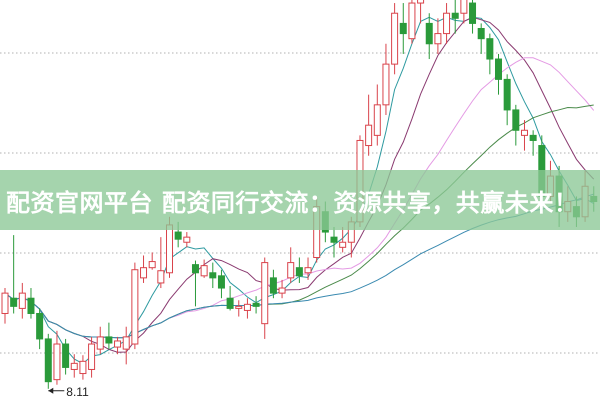  What do you see at coordinates (77, 392) in the screenshot?
I see `low-price-label: 8.11` at bounding box center [77, 392].